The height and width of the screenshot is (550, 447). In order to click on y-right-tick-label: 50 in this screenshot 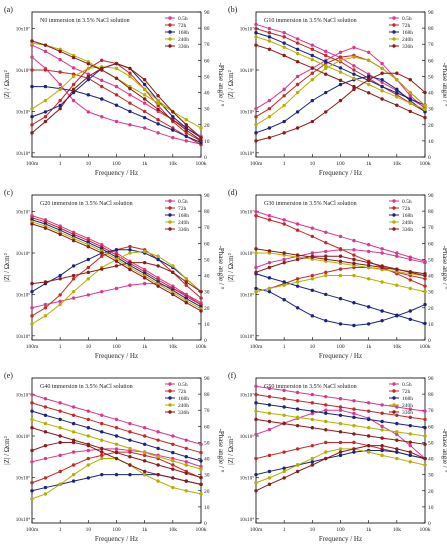, I will do `click(207, 77)`.